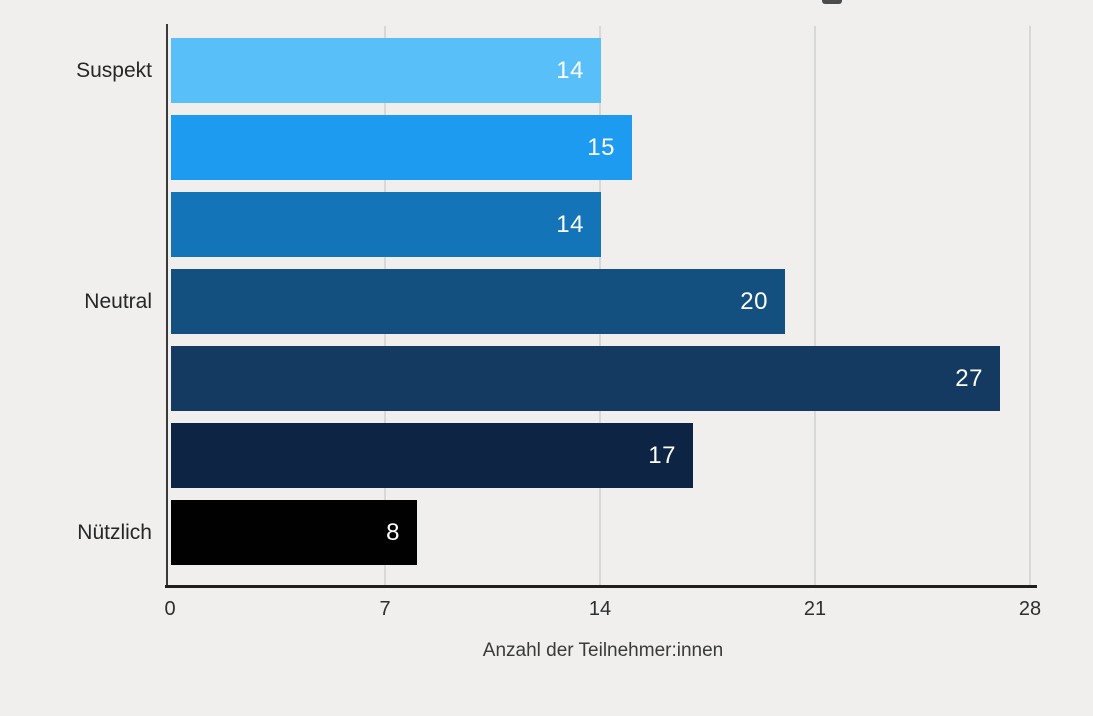 This screenshot has width=1093, height=716. I want to click on bar-row: 20, so click(478, 301).